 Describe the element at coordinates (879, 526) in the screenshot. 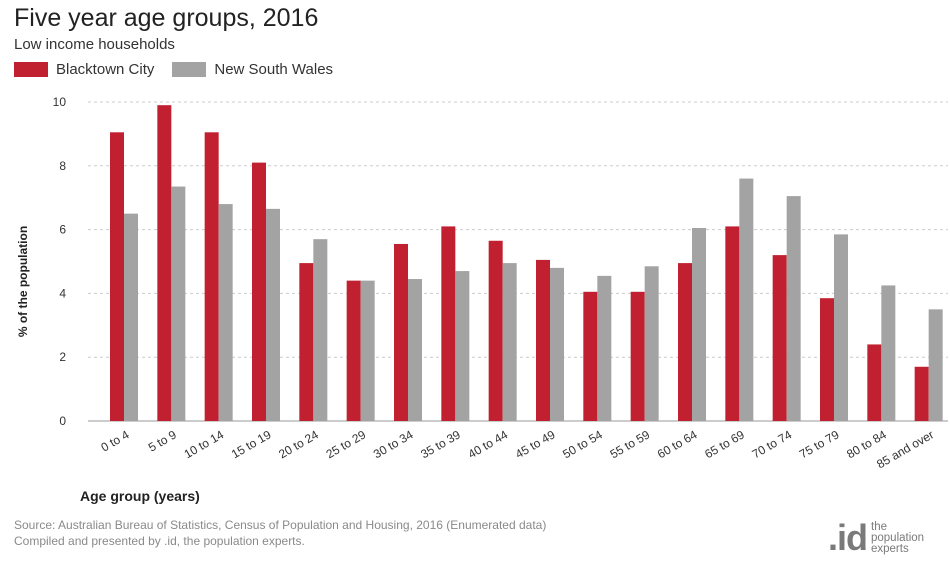

I see `logo-line: the` at that location.